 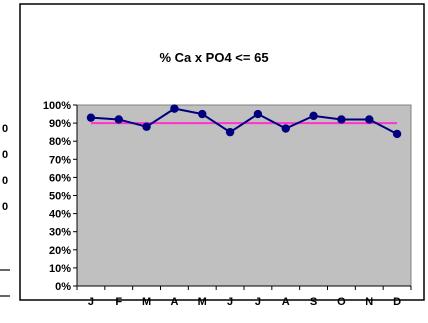 I want to click on y-tick-label: 70%, so click(x=60, y=160).